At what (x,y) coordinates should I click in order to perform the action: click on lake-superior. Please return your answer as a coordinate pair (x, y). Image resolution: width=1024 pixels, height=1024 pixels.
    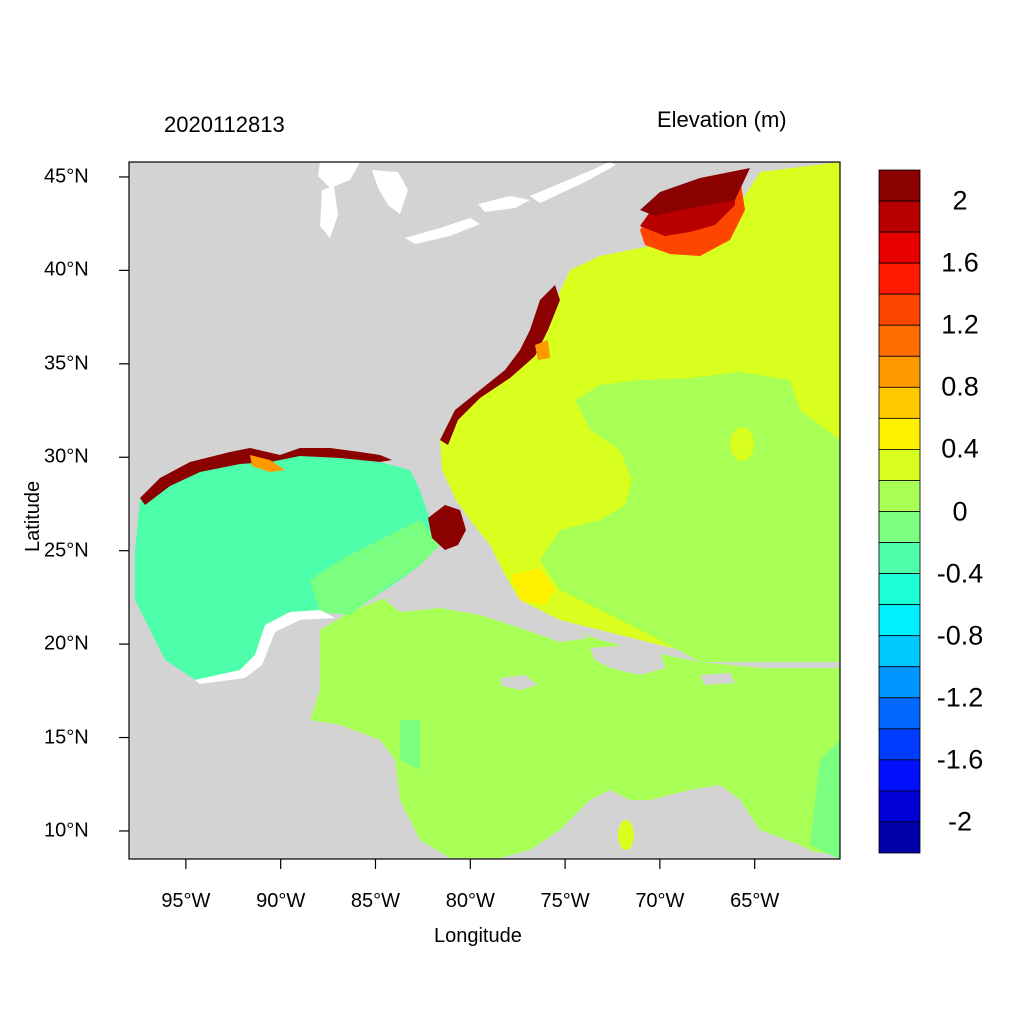
    Looking at the image, I should click on (339, 175).